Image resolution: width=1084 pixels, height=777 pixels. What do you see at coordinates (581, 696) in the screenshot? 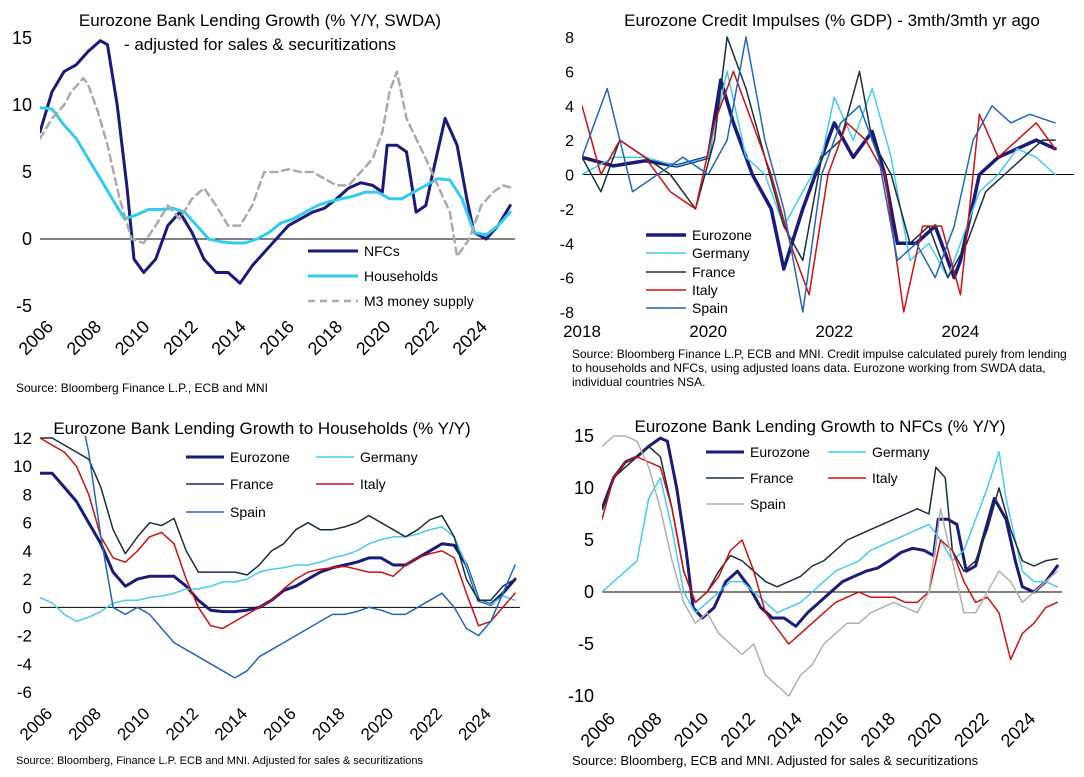
I see `y-tick-label: -10` at bounding box center [581, 696].